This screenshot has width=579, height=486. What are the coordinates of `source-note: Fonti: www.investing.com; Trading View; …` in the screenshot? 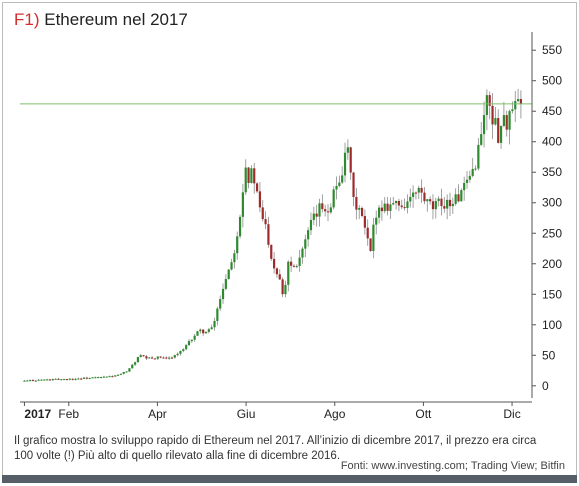 It's located at (452, 466).